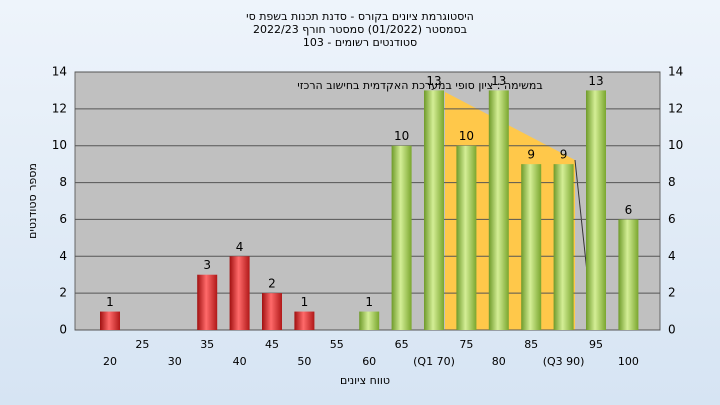  Describe the element at coordinates (272, 344) in the screenshot. I see `x-tick-label: 45` at that location.